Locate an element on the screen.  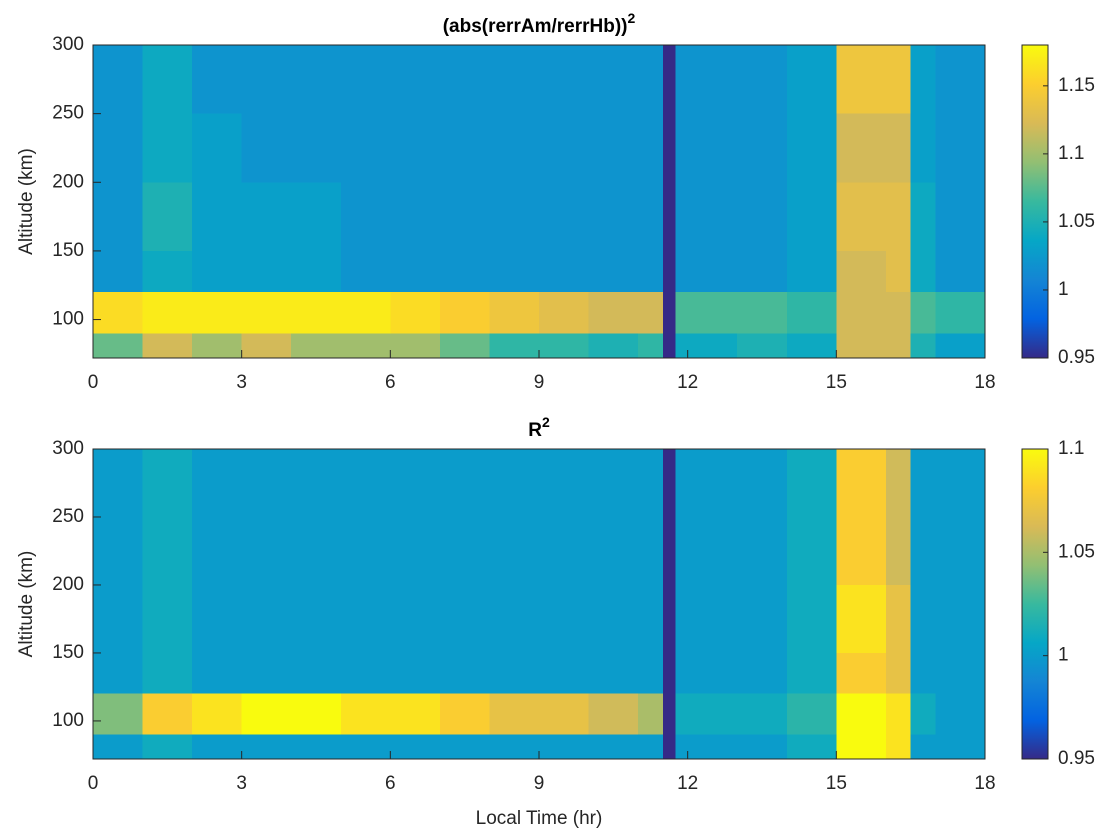
x-tick-label: 15 is located at coordinates (836, 382).